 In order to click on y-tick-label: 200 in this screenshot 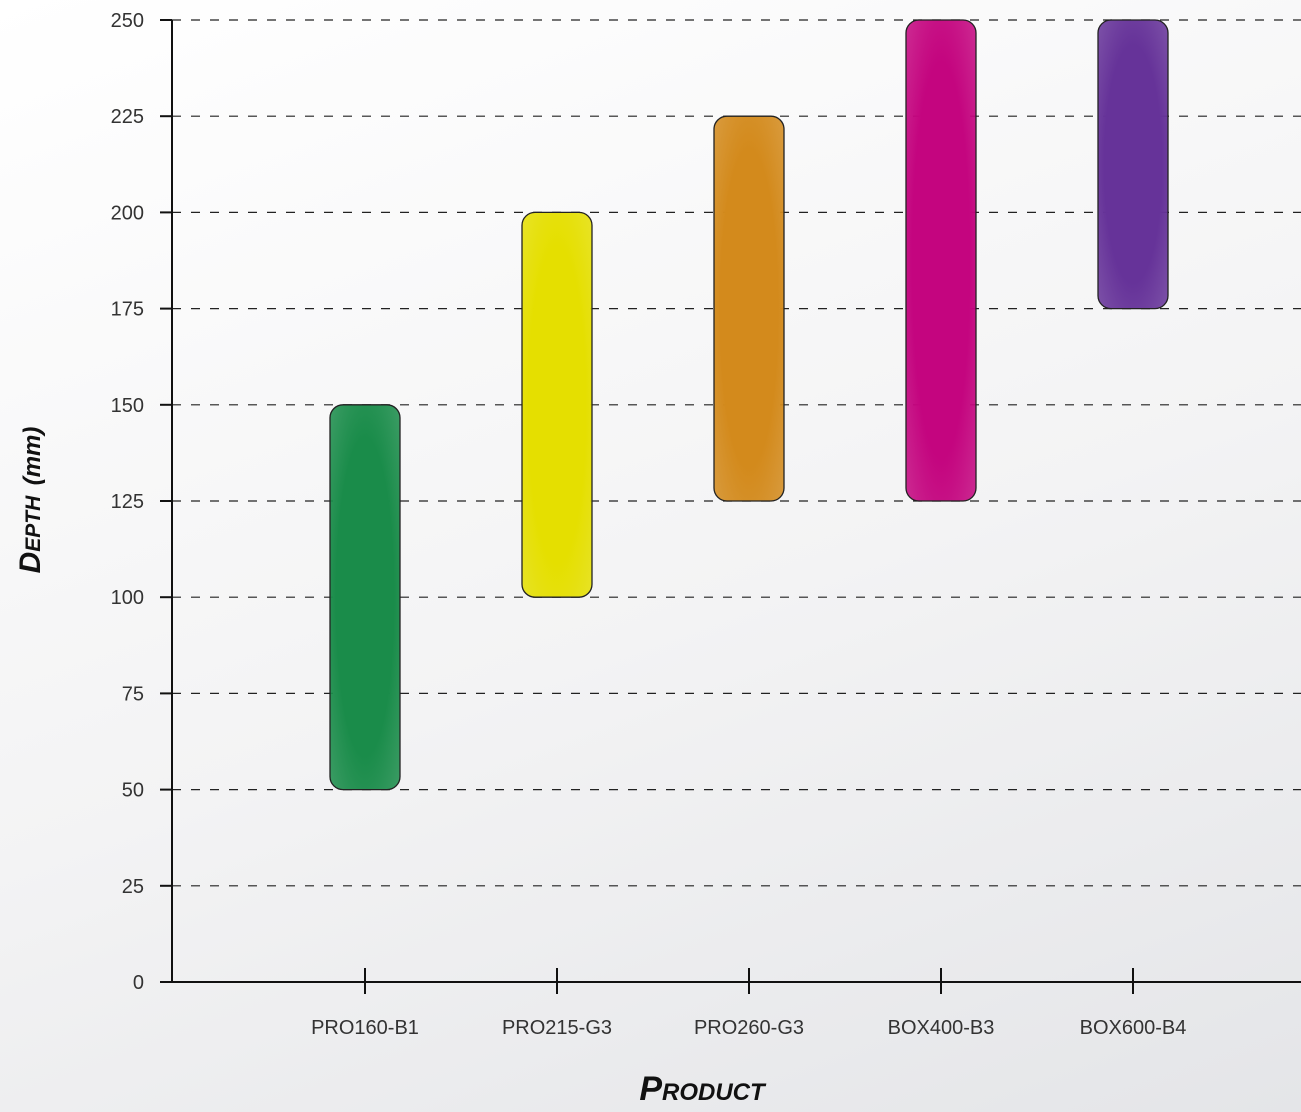, I will do `click(127, 213)`.